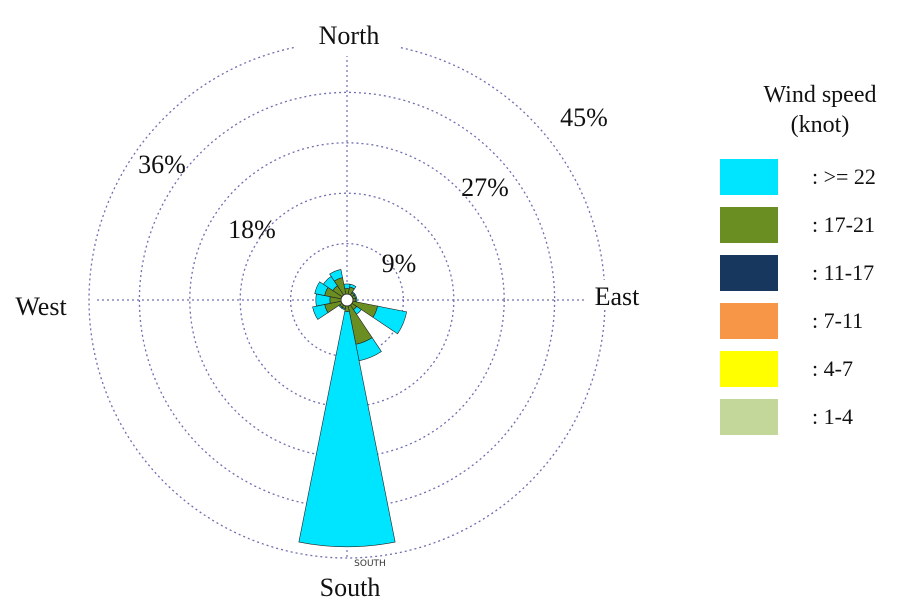  I want to click on legend-item: : 11-17, so click(820, 273).